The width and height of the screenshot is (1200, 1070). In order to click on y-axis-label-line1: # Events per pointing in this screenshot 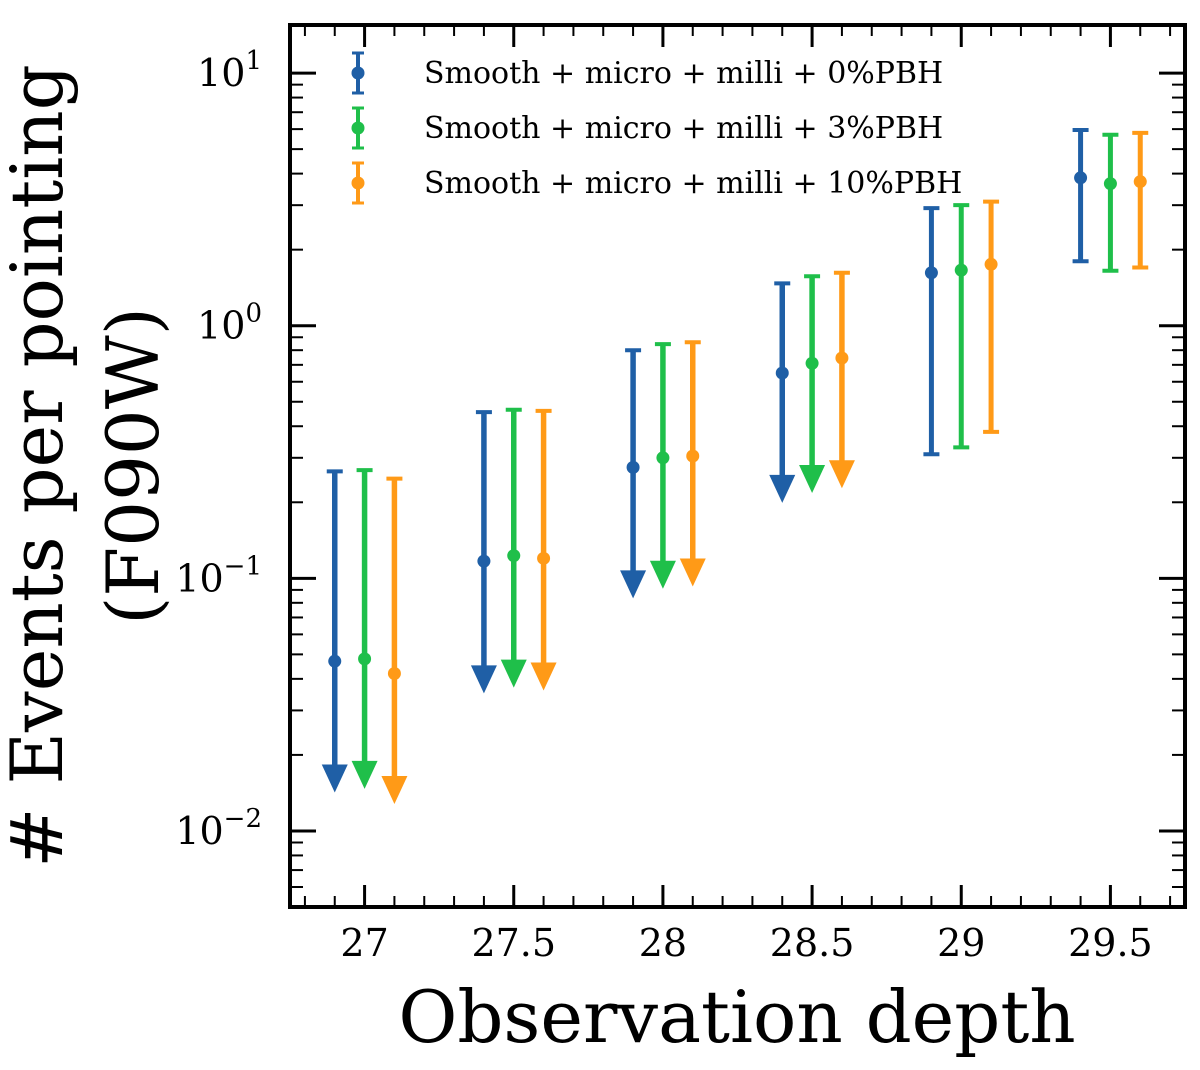, I will do `click(39, 465)`.